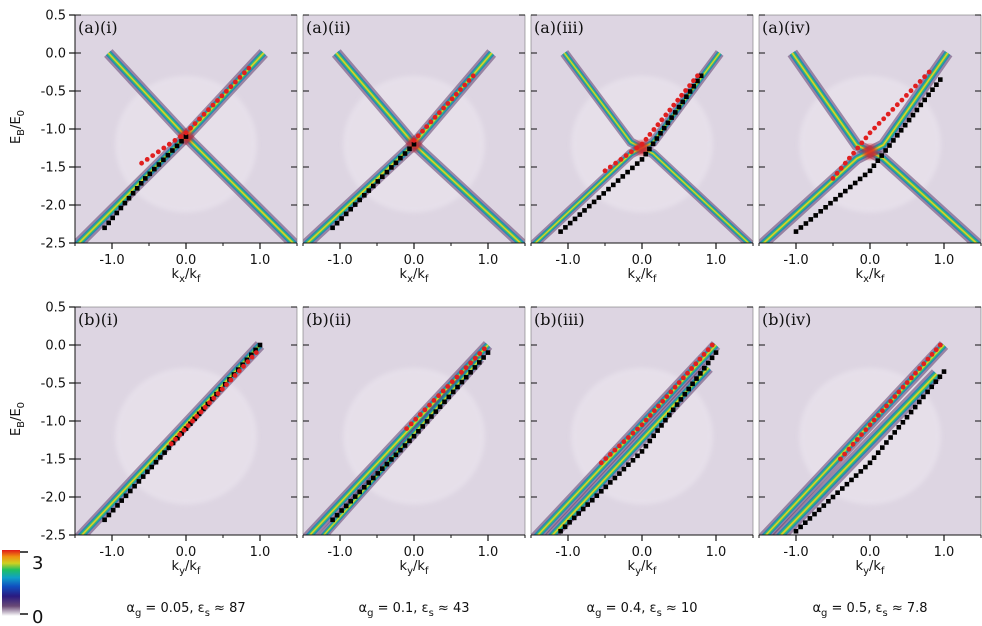 This screenshot has height=626, width=982. What do you see at coordinates (642, 610) in the screenshot?
I see `column-caption: αg = 0.4, εs ≈ 10` at bounding box center [642, 610].